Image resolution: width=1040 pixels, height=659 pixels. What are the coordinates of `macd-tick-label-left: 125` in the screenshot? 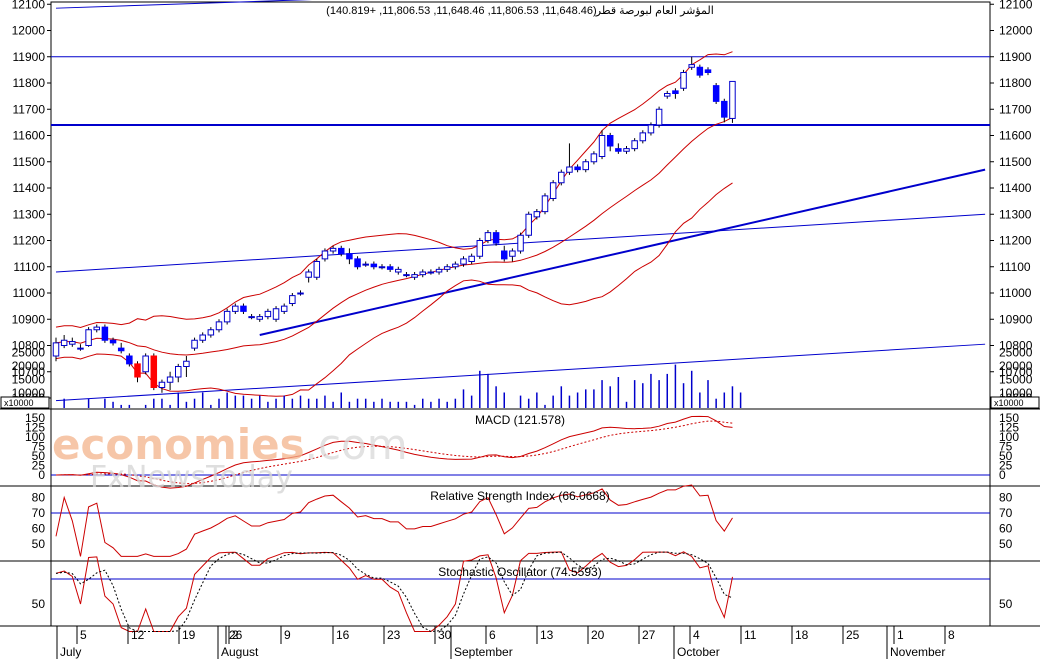 It's located at (35, 428).